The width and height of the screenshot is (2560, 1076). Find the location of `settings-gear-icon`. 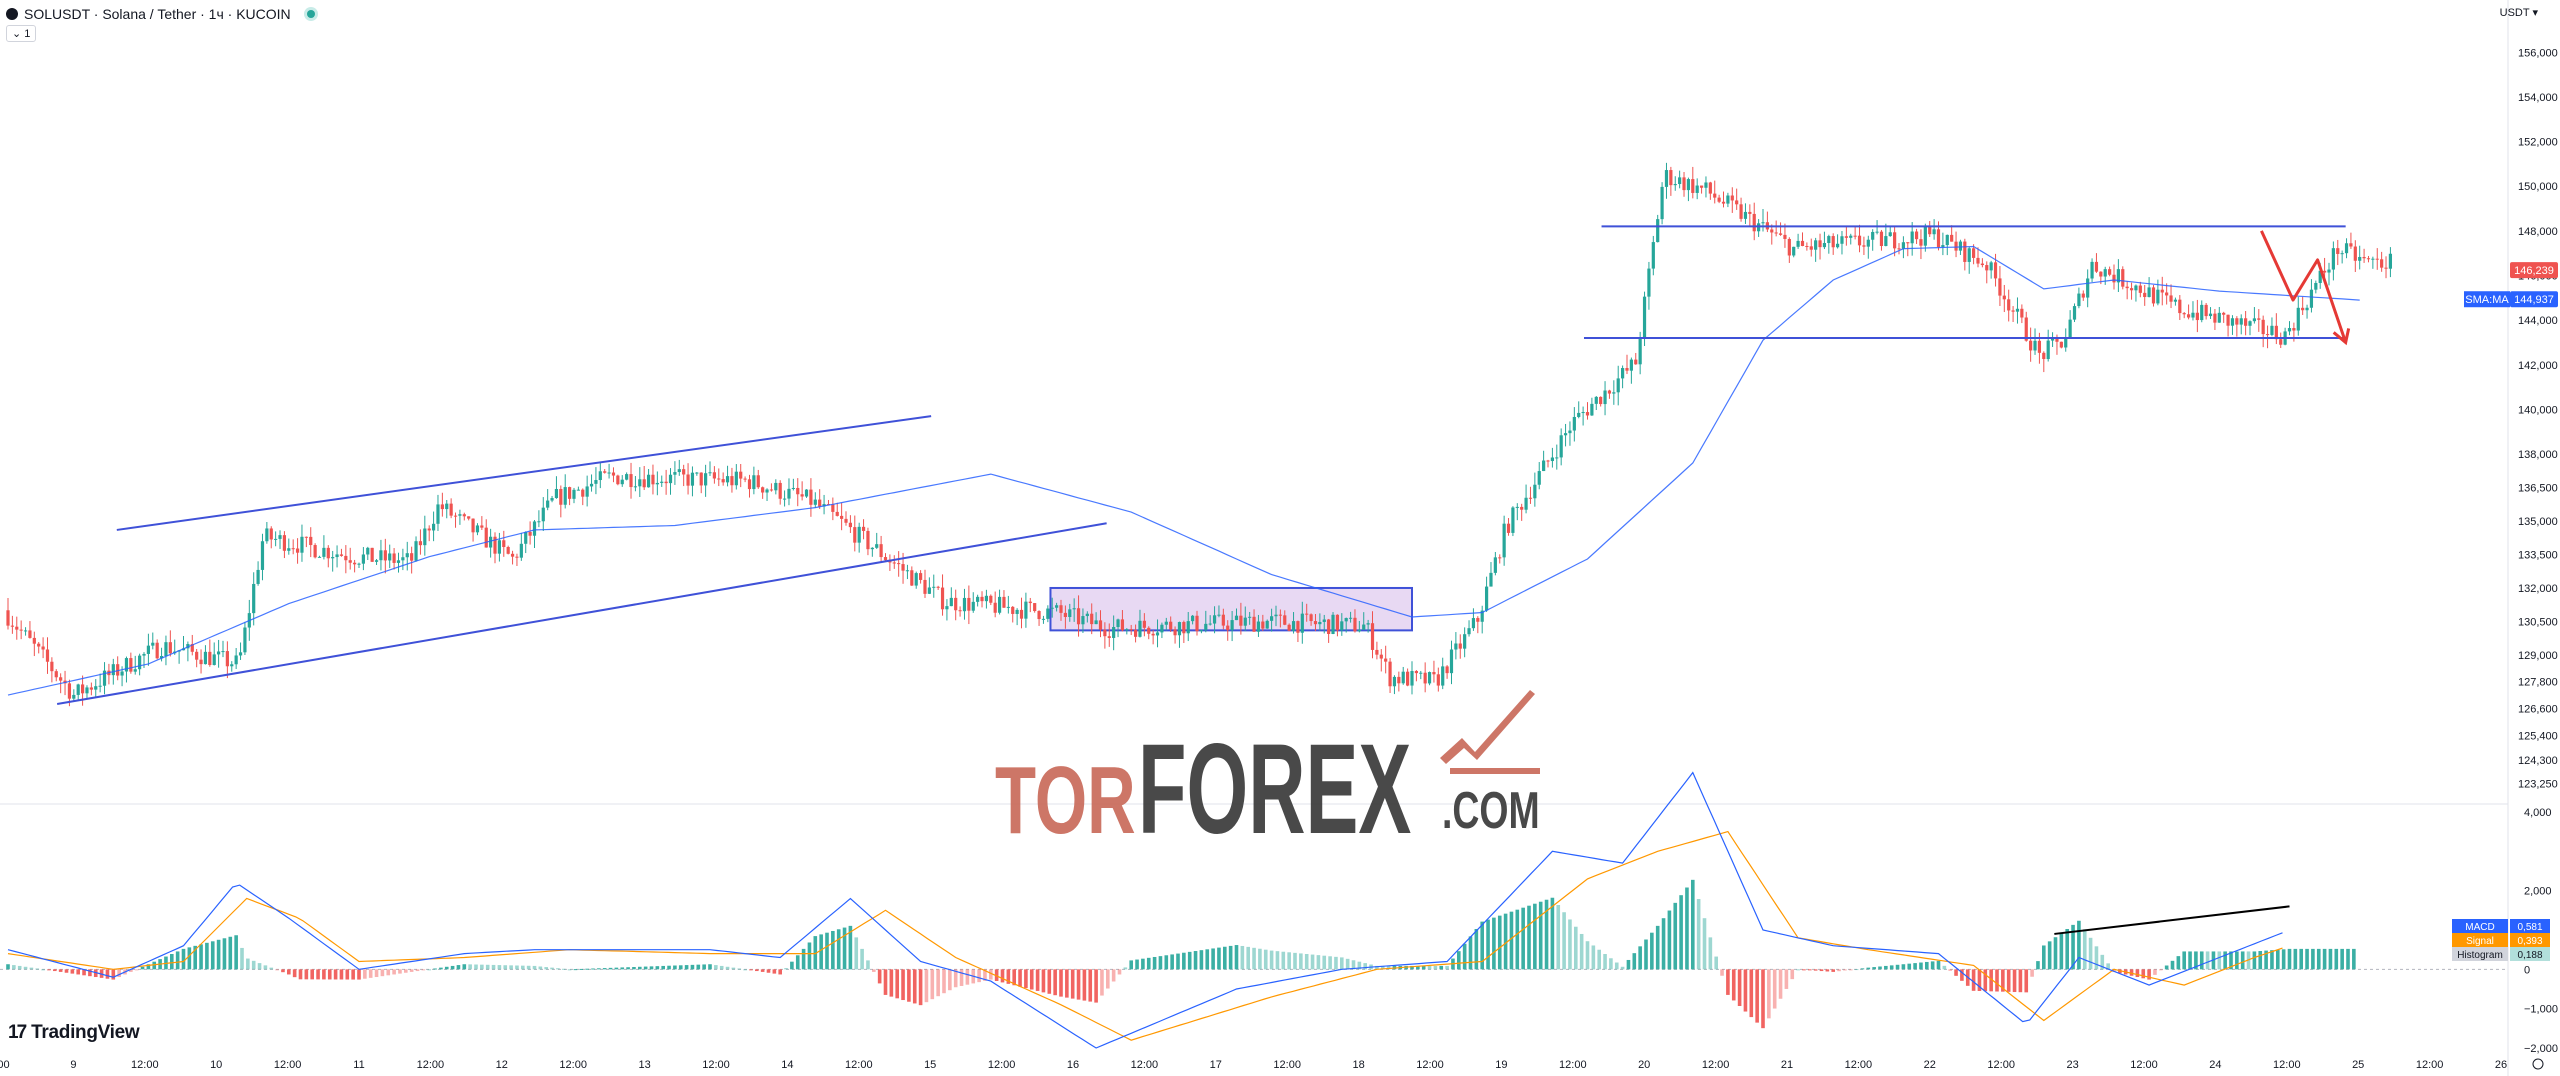

settings-gear-icon is located at coordinates (2538, 1064).